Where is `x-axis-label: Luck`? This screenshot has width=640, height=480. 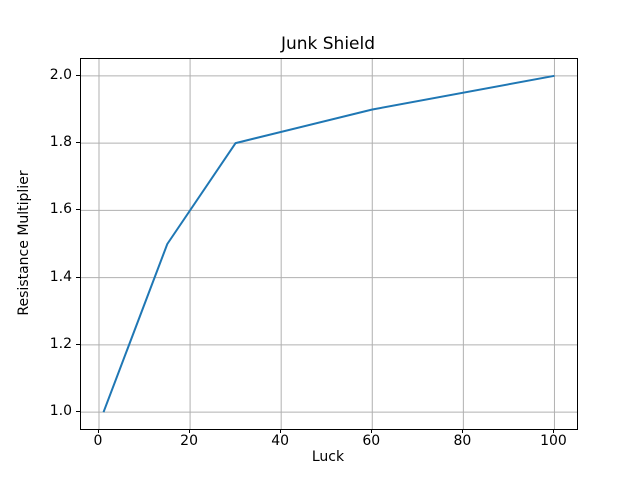
x-axis-label: Luck is located at coordinates (328, 457).